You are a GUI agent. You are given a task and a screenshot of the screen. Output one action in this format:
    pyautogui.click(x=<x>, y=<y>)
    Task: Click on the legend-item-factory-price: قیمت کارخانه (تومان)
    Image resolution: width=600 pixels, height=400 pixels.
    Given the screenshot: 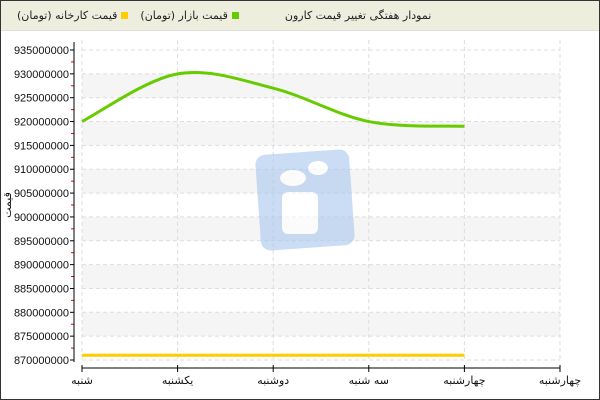 What is the action you would take?
    pyautogui.click(x=73, y=15)
    